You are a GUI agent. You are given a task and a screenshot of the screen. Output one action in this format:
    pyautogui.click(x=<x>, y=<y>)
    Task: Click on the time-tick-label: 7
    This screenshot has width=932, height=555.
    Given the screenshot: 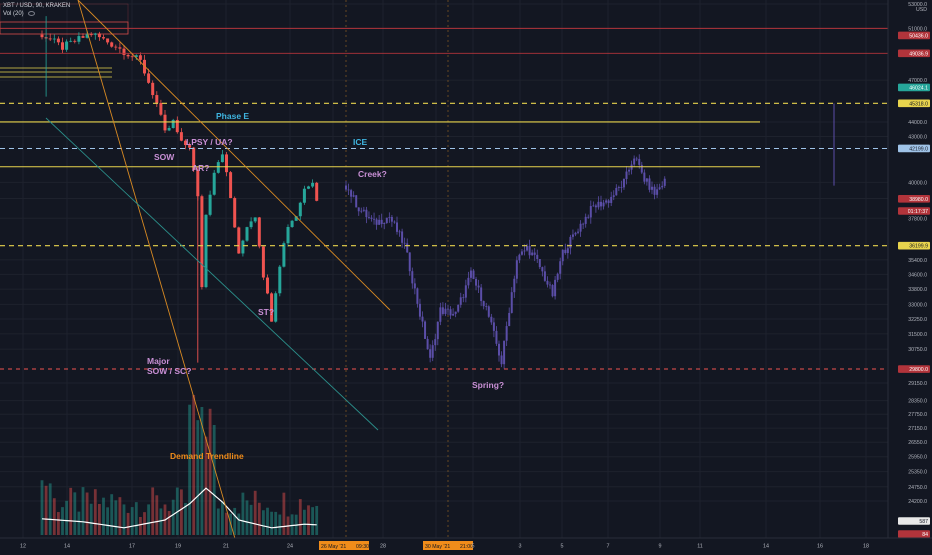 What is the action you would take?
    pyautogui.click(x=608, y=547)
    